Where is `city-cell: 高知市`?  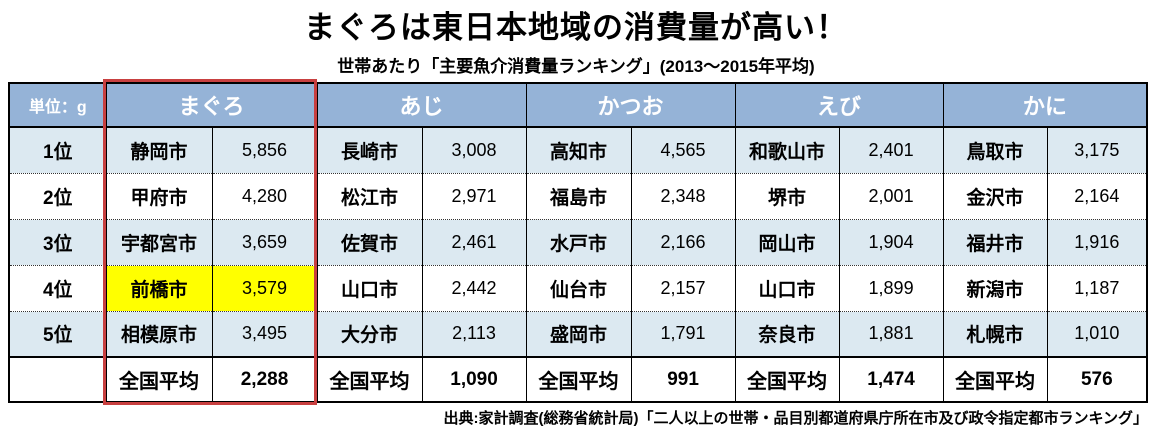 city-cell: 高知市 is located at coordinates (578, 150).